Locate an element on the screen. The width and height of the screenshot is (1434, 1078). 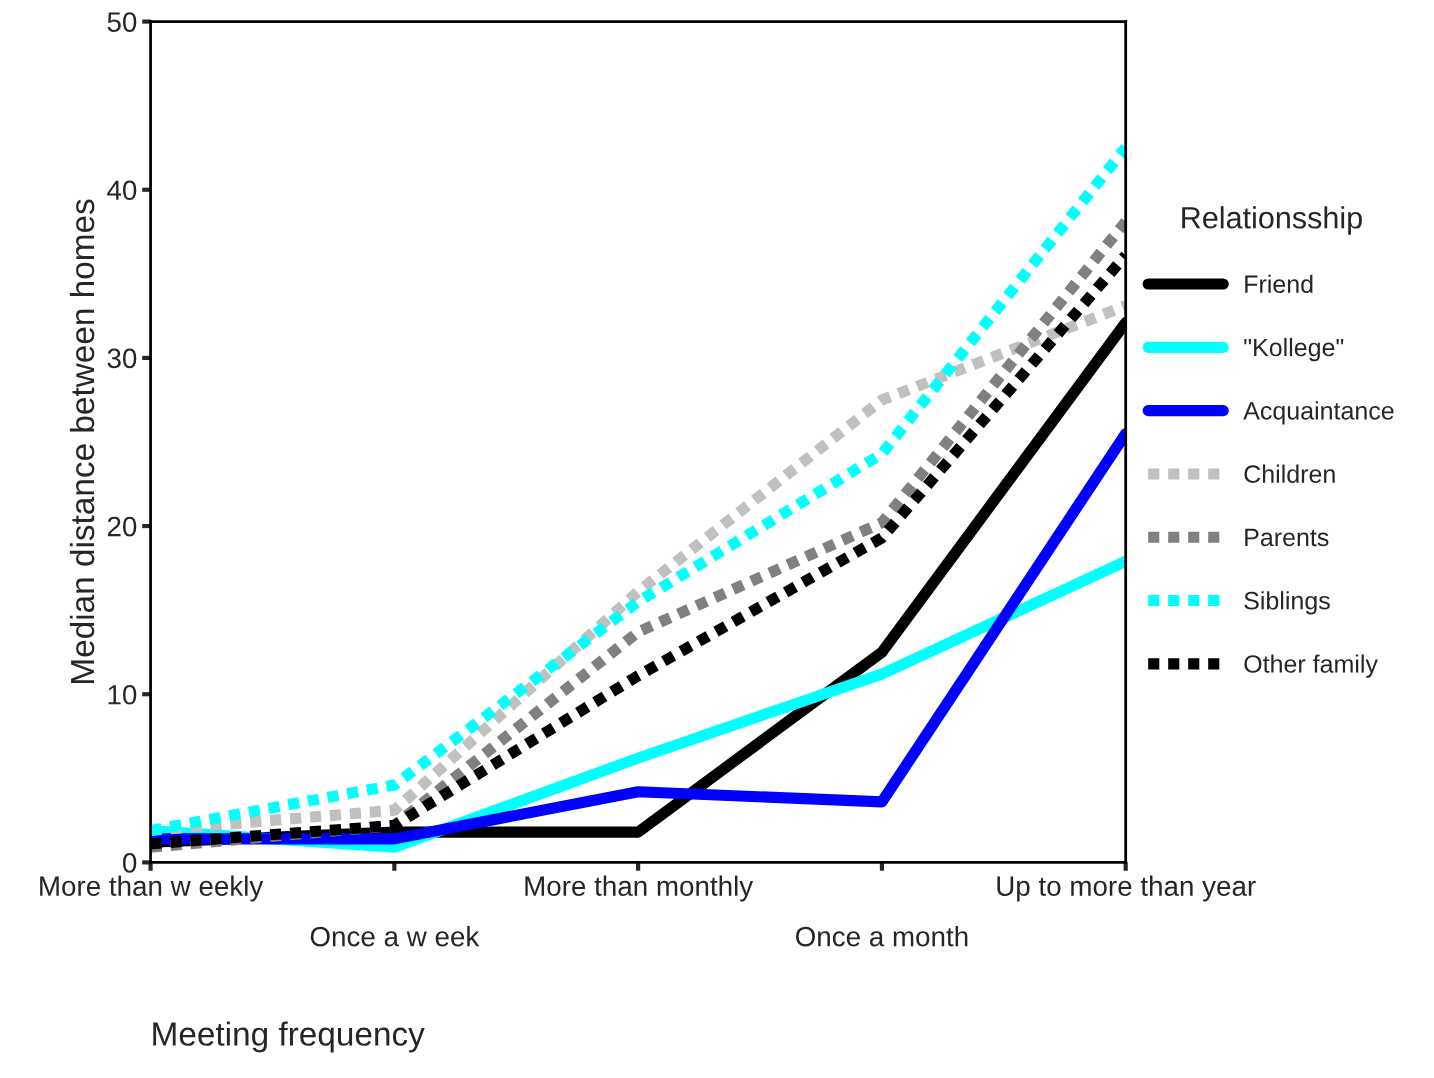
x-tick-label: Once a w eek is located at coordinates (395, 936).